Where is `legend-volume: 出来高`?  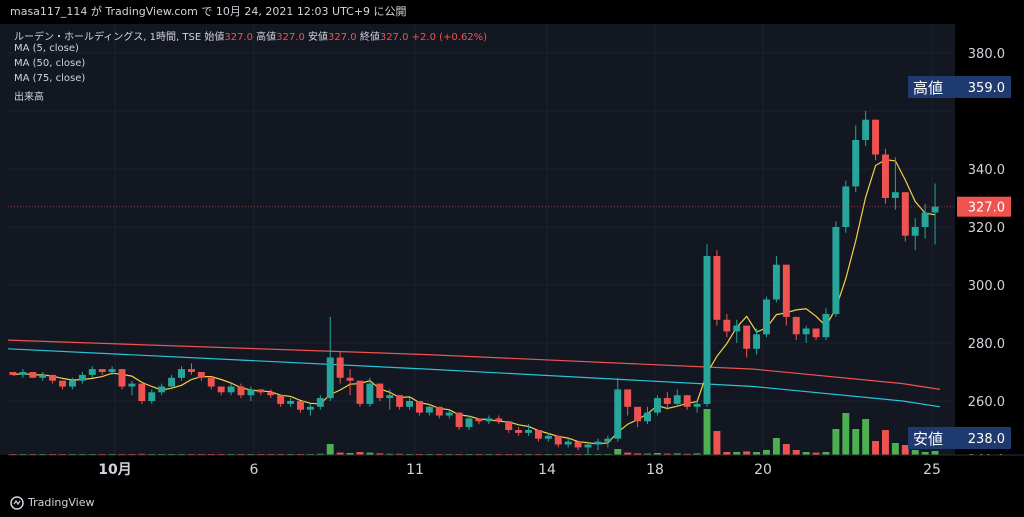
legend-volume: 出来高 is located at coordinates (29, 97).